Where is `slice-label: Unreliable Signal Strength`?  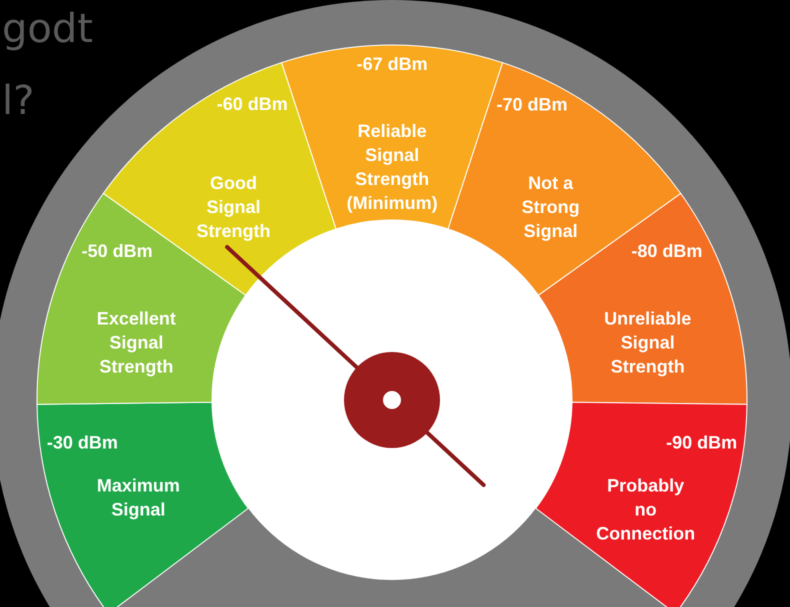 slice-label: Unreliable Signal Strength is located at coordinates (648, 342).